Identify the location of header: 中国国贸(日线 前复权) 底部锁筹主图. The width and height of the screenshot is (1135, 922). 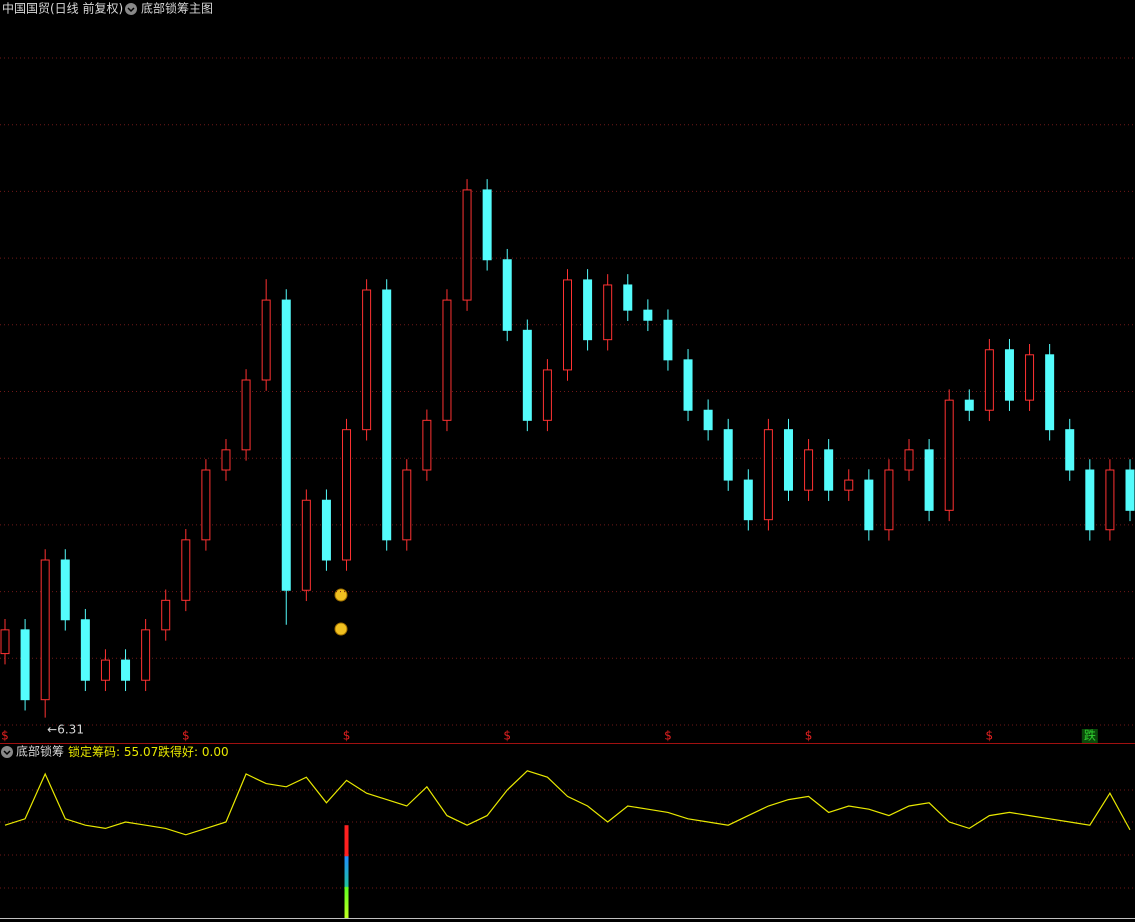
(107, 8).